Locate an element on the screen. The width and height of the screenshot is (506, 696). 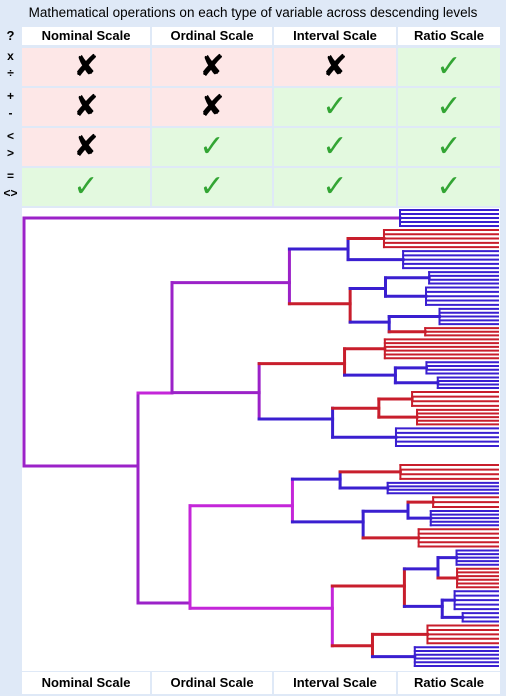
cell-nominal-row4: ✓ is located at coordinates (86, 187).